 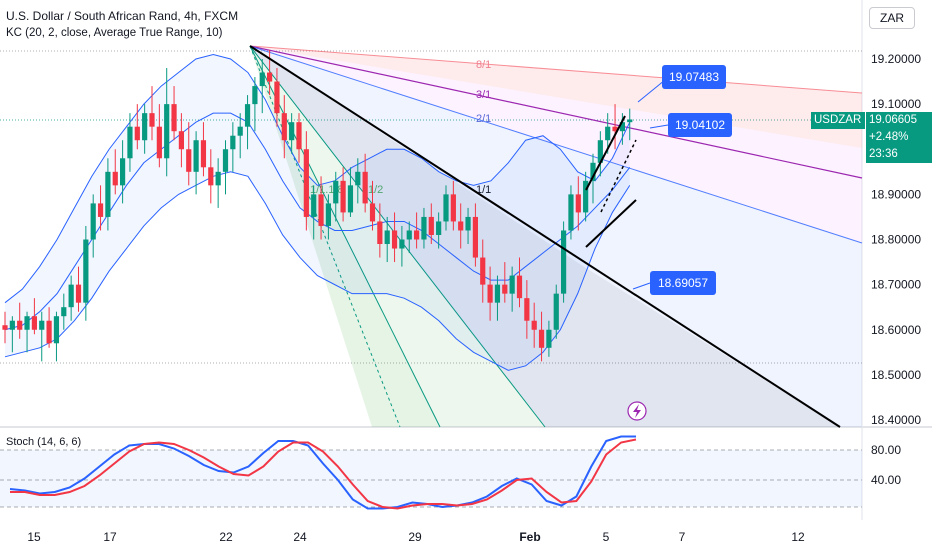 I want to click on time-axis-label: 22, so click(x=226, y=537).